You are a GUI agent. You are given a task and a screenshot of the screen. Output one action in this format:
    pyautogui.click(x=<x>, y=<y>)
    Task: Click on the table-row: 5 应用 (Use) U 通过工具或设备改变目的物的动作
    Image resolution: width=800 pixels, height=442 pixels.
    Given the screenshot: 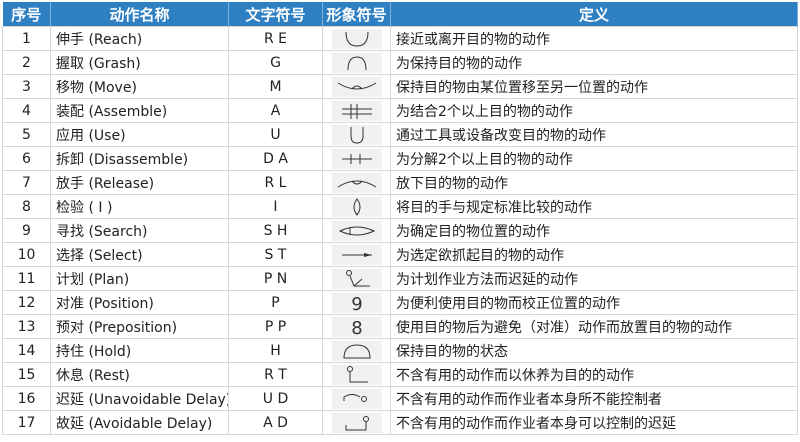 What is the action you would take?
    pyautogui.click(x=400, y=134)
    